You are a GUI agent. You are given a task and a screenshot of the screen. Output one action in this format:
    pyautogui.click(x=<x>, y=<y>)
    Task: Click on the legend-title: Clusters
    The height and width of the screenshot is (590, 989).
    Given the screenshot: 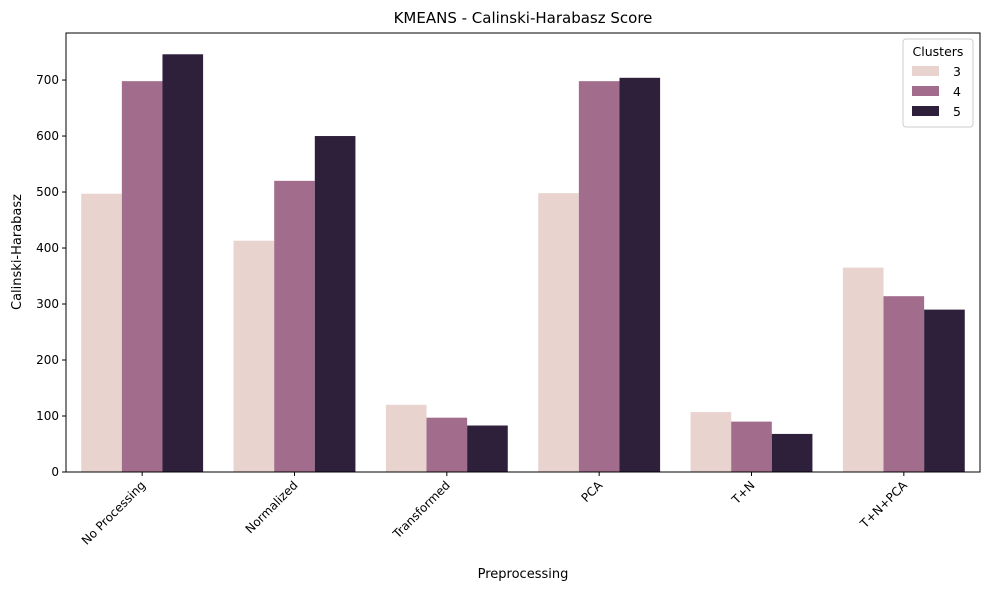 What is the action you would take?
    pyautogui.click(x=938, y=51)
    